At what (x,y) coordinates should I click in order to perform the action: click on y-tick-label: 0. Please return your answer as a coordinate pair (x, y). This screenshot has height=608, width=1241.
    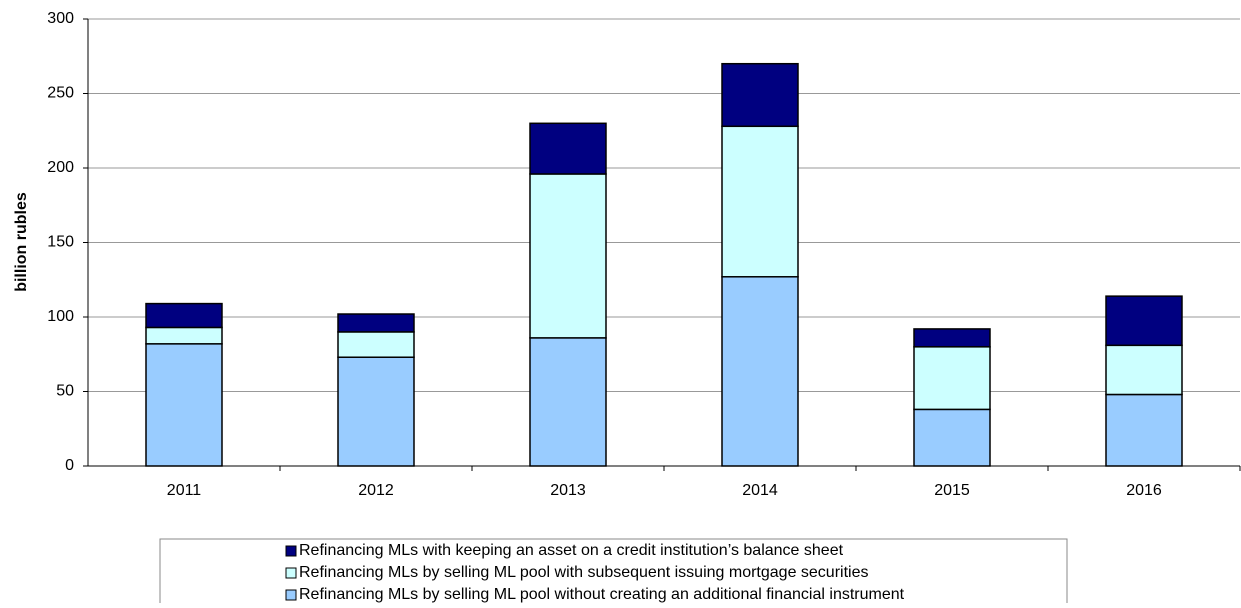
    Looking at the image, I should click on (69, 465).